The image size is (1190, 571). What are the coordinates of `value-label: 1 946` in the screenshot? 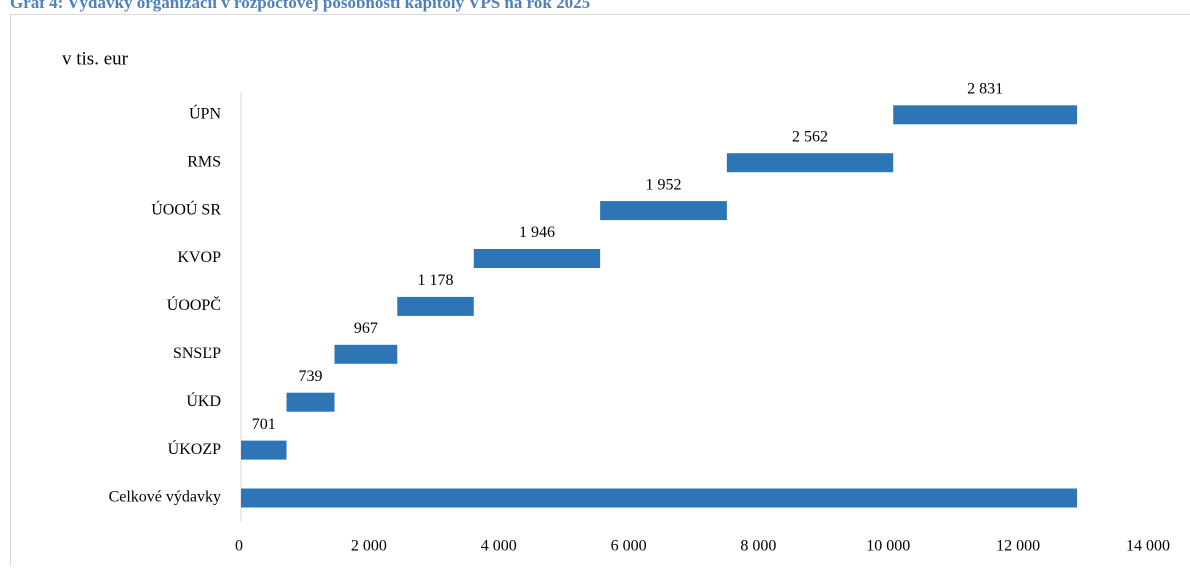 It's located at (537, 232).